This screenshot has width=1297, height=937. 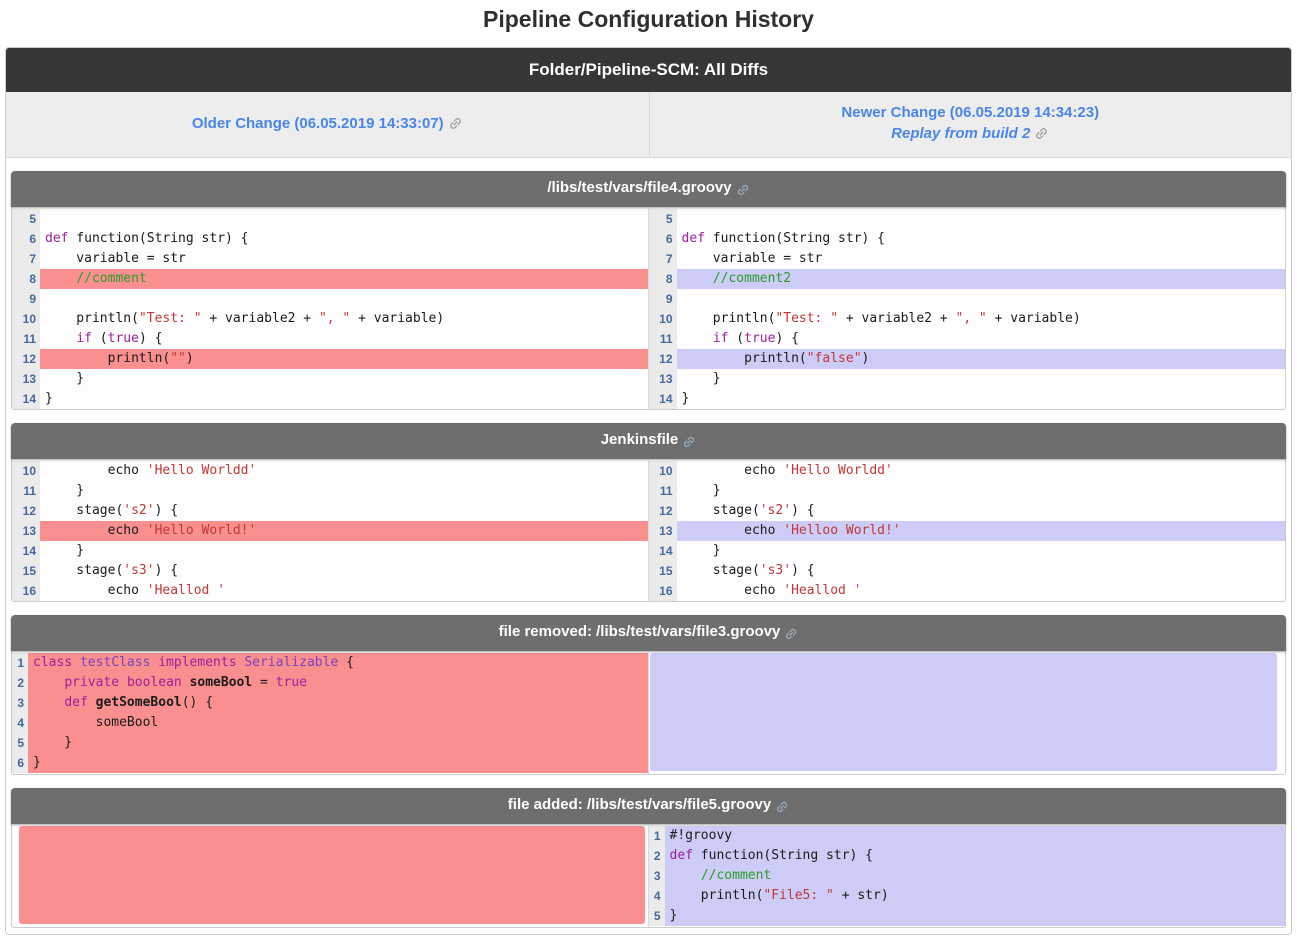 I want to click on code-token: ), so click(x=189, y=358).